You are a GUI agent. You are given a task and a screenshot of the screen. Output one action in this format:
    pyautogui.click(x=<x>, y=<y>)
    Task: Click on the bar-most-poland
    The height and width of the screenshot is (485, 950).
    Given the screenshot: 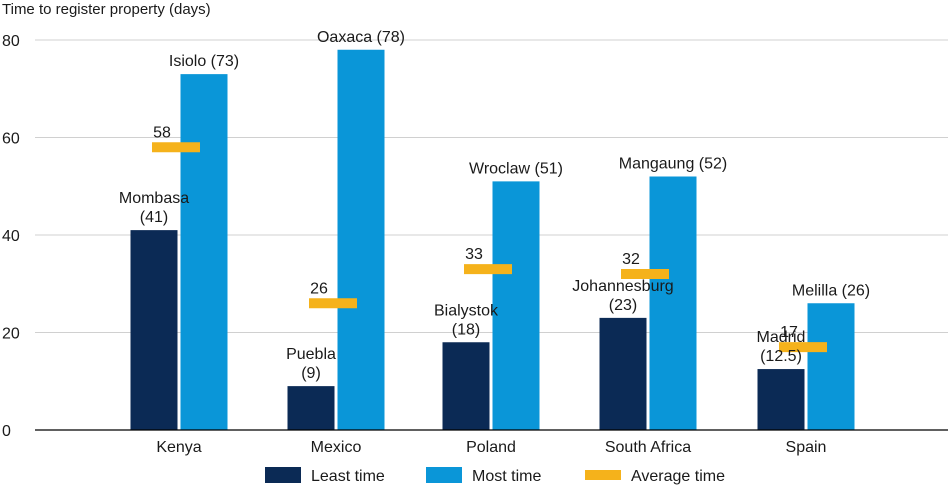 What is the action you would take?
    pyautogui.click(x=516, y=305)
    